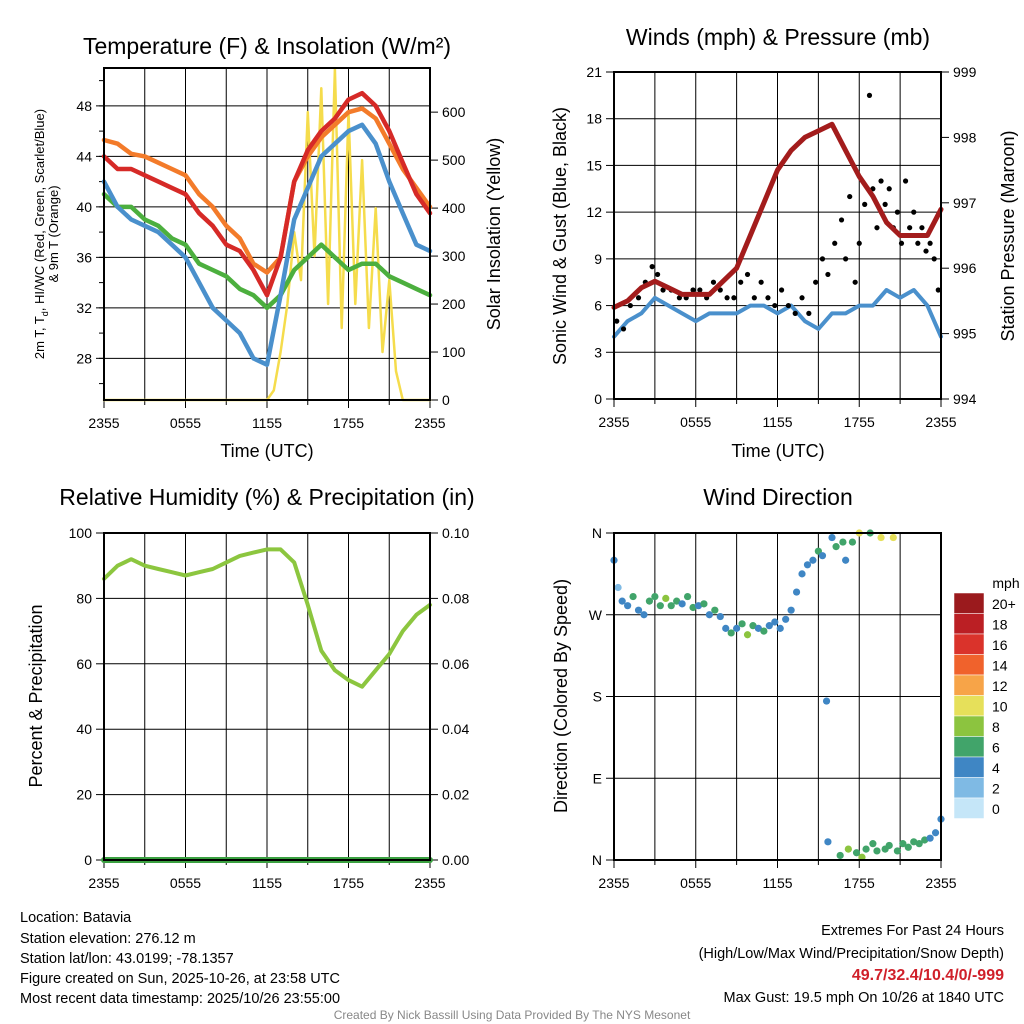 The image size is (1024, 1024). I want to click on right-y-tick-label: 997, so click(965, 203).